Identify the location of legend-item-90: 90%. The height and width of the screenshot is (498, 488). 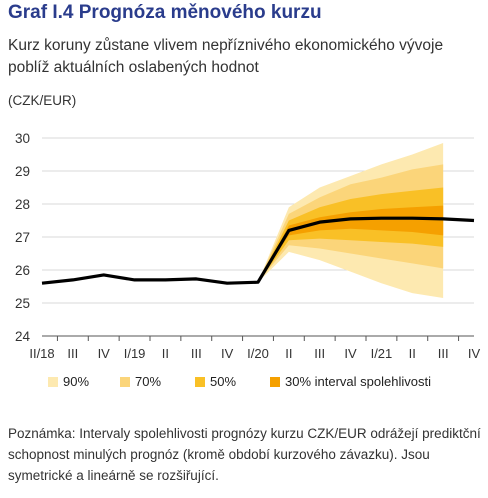
(68, 381).